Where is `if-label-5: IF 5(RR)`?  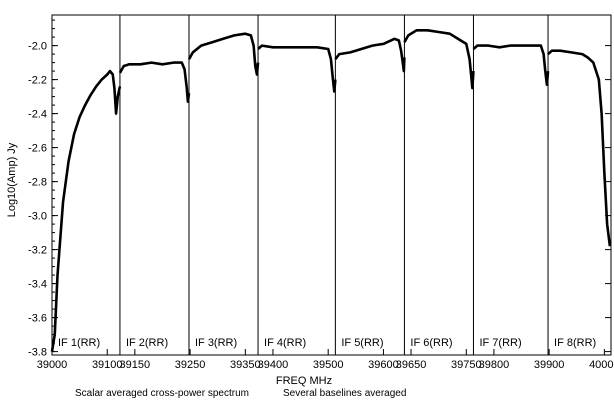 if-label-5: IF 5(RR) is located at coordinates (362, 343).